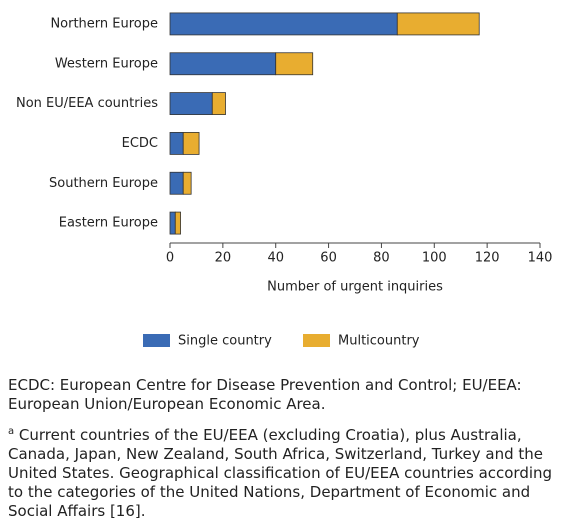 The width and height of the screenshot is (568, 529). Describe the element at coordinates (11, 431) in the screenshot. I see `footnote-marker: a` at that location.